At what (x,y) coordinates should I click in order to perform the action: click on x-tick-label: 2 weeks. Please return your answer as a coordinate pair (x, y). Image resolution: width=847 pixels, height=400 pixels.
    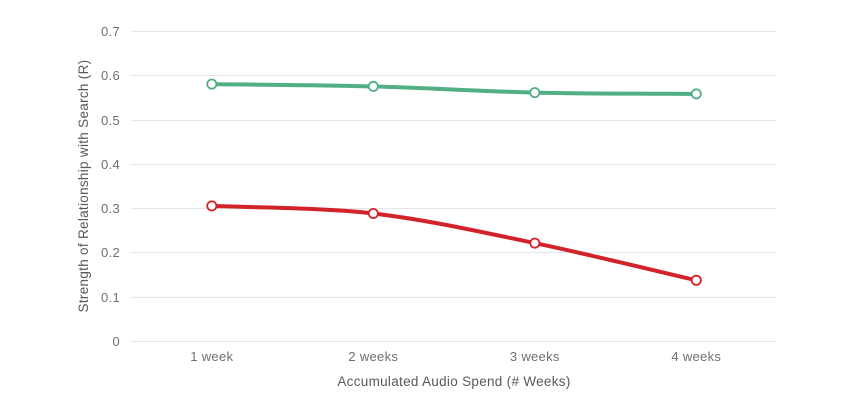
    Looking at the image, I should click on (373, 356).